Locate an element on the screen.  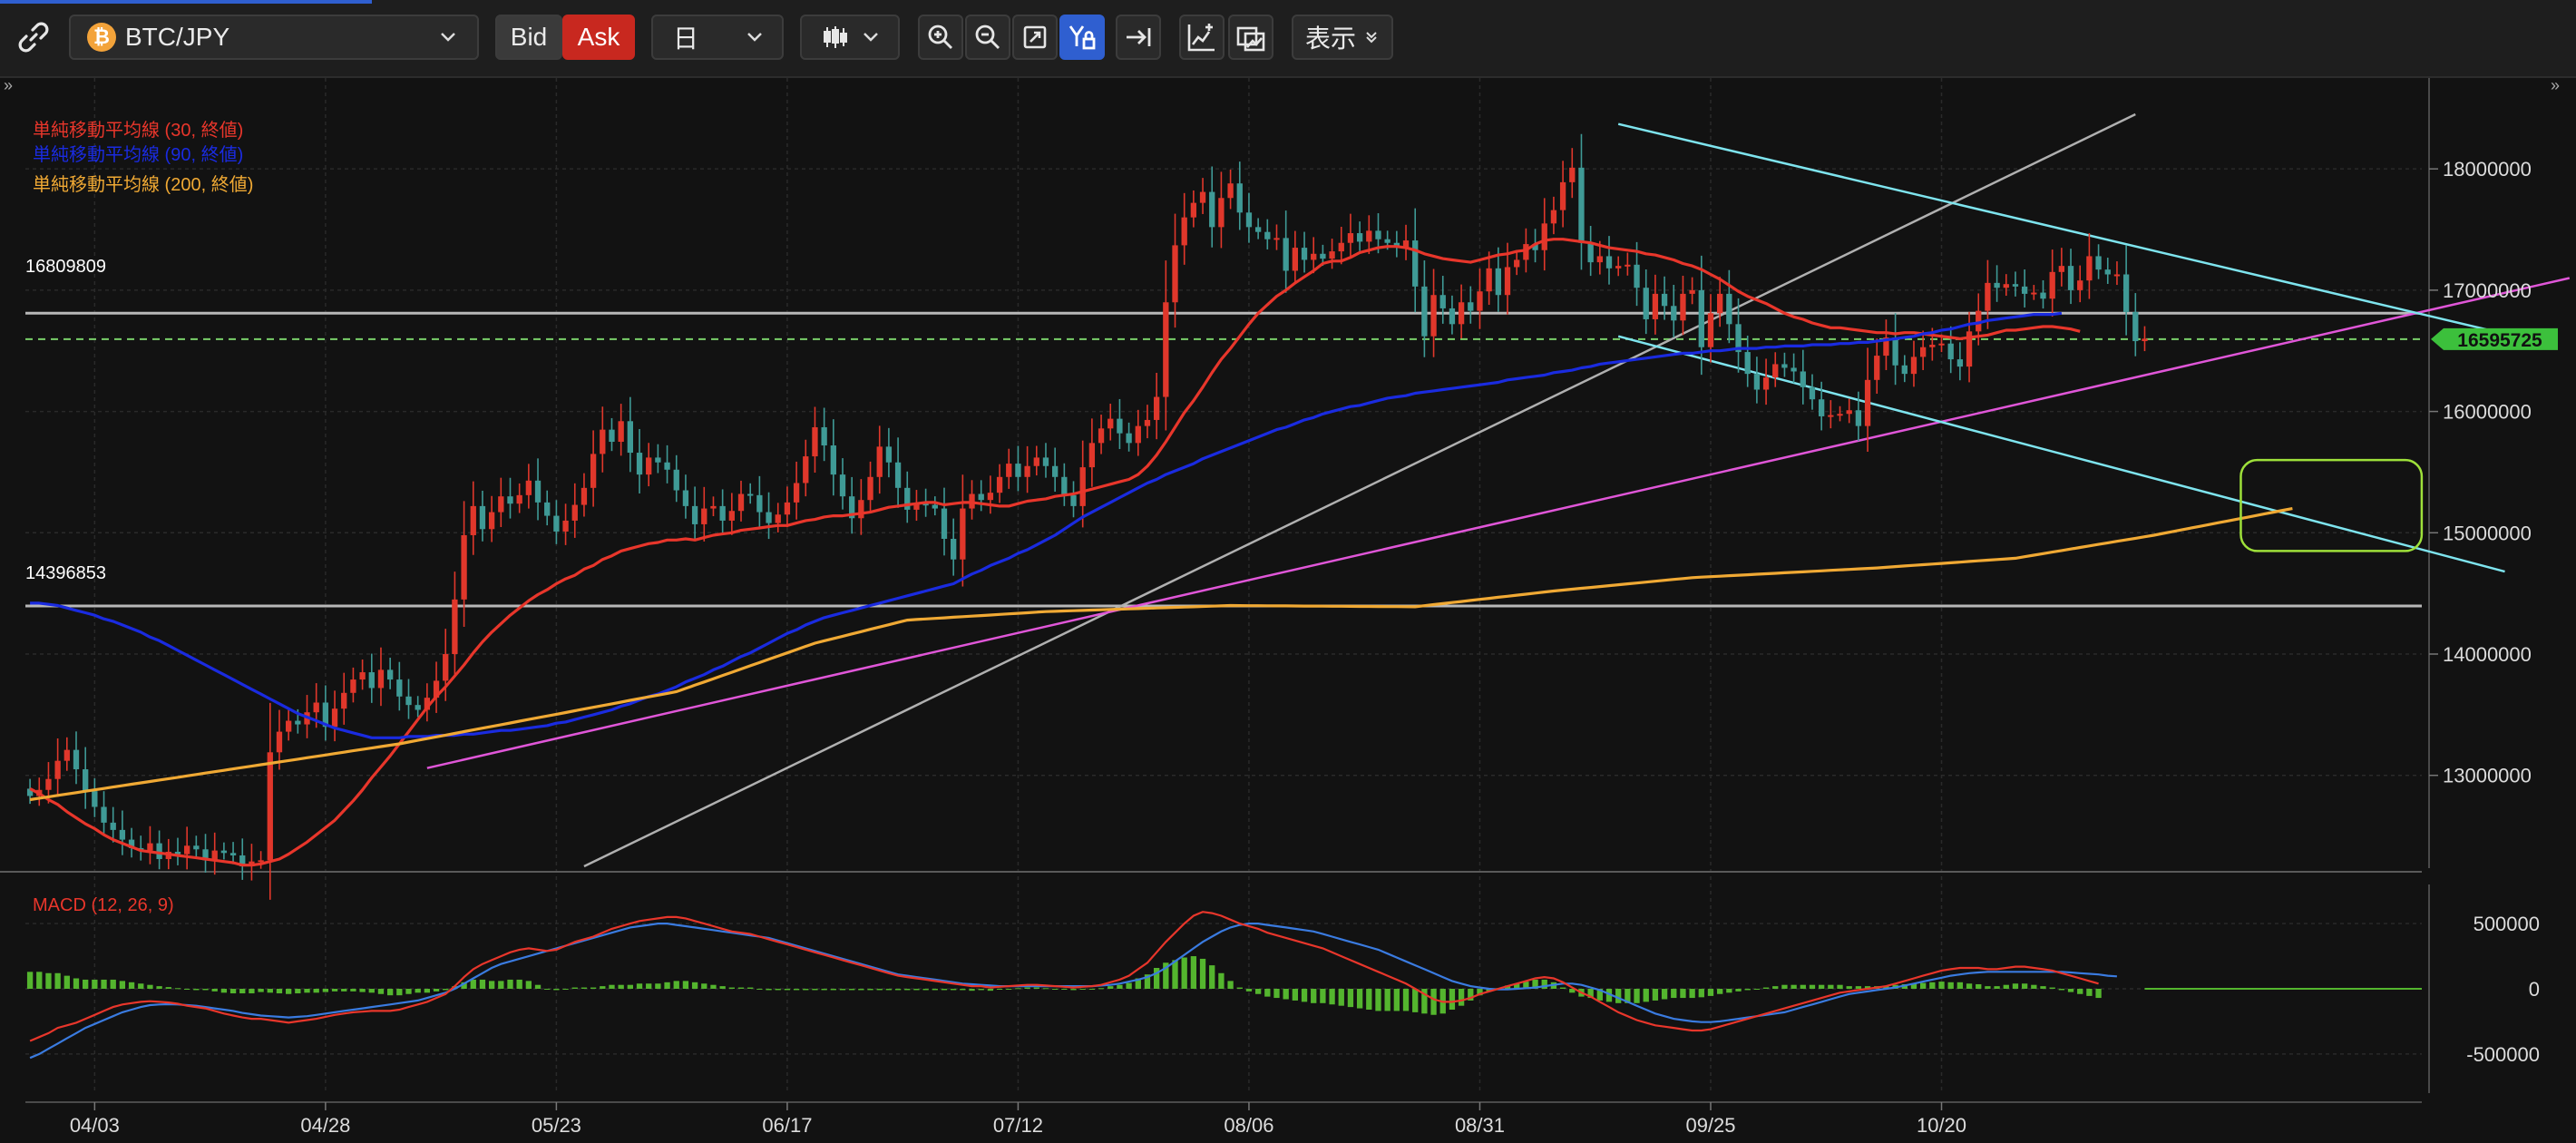
x-tick-label: 08/06 is located at coordinates (1248, 1125).